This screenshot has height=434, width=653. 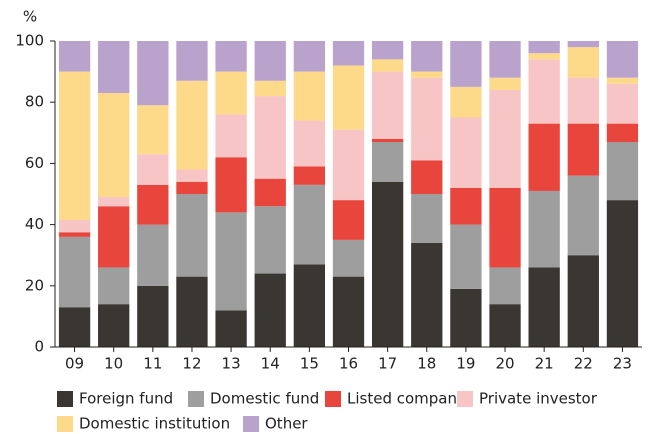 I want to click on x-tick-label: 13, so click(x=231, y=364).